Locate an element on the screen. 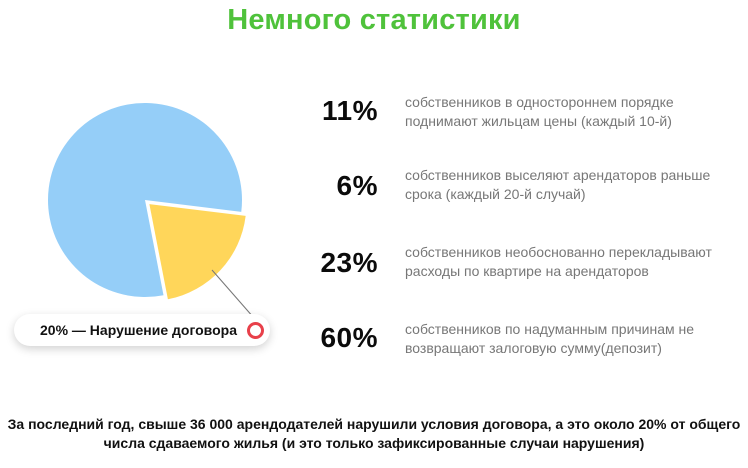 This screenshot has height=468, width=748. pie-slice-highlight is located at coordinates (197, 252).